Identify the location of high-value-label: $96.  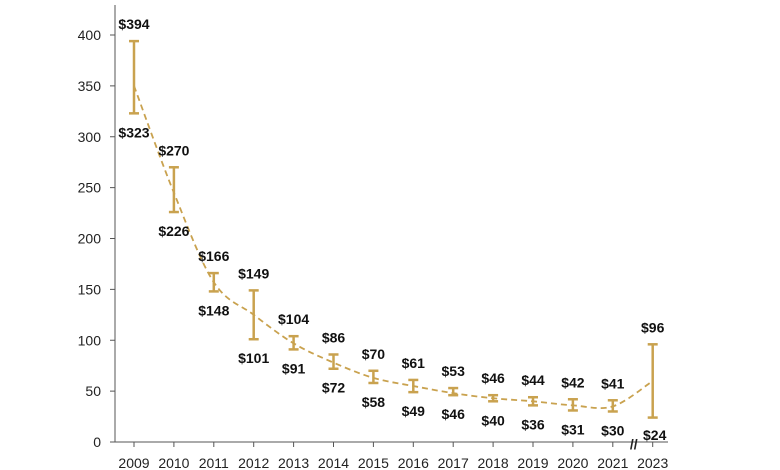
(653, 327).